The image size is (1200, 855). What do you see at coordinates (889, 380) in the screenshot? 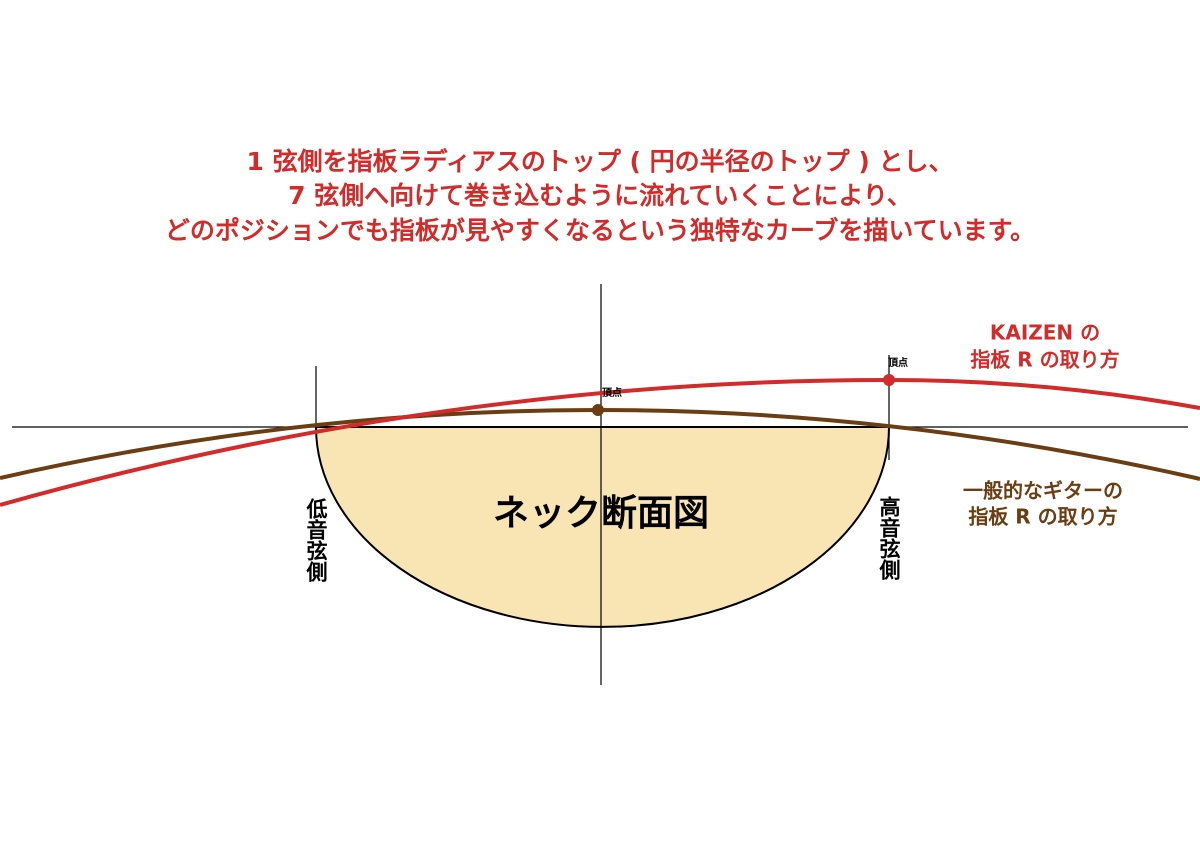
I see `kaizen-apex` at bounding box center [889, 380].